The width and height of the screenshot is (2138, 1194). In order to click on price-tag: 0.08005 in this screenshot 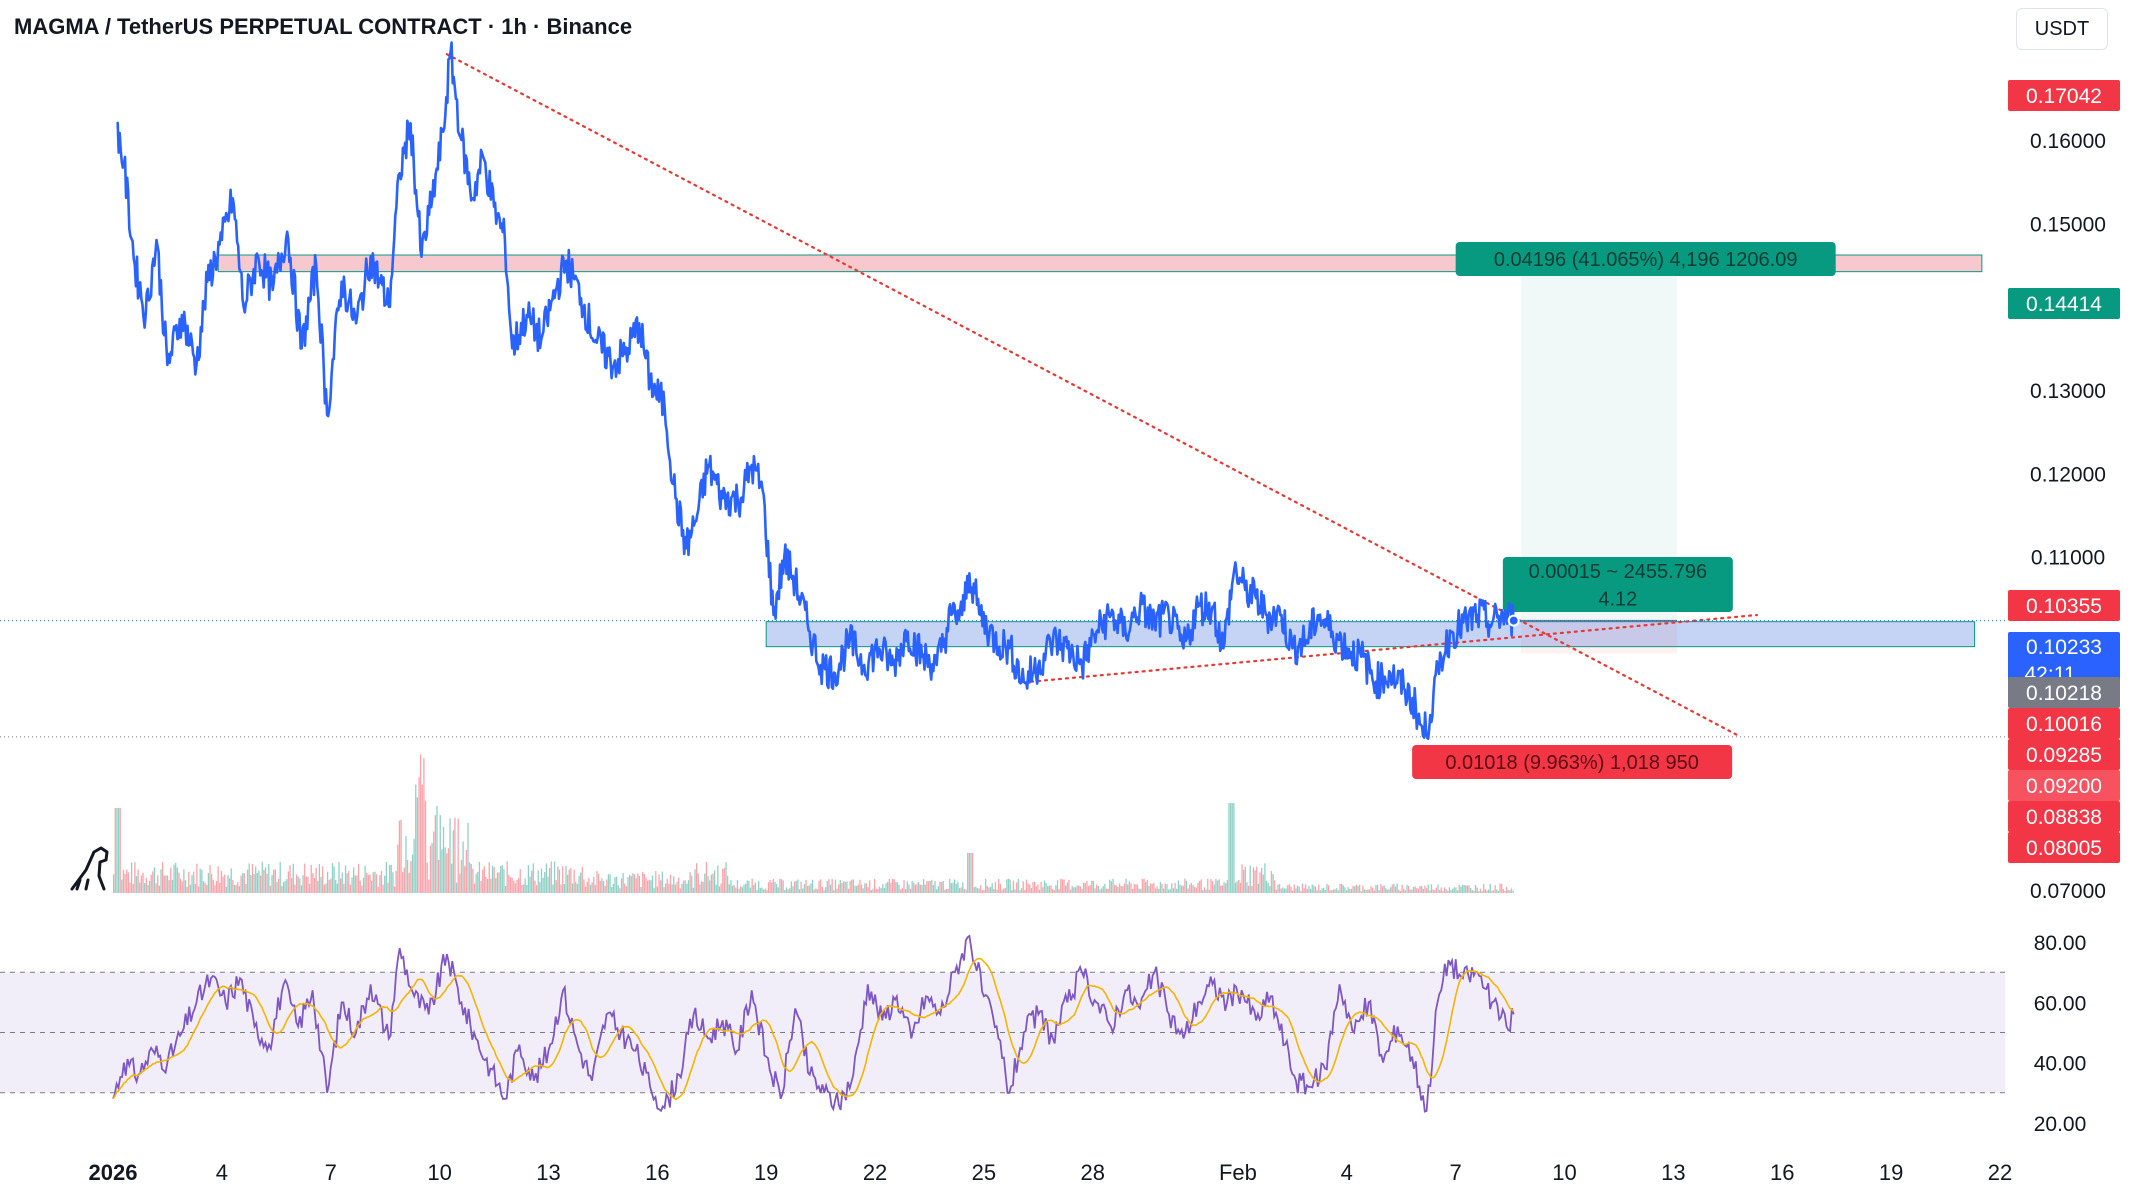, I will do `click(2064, 847)`.